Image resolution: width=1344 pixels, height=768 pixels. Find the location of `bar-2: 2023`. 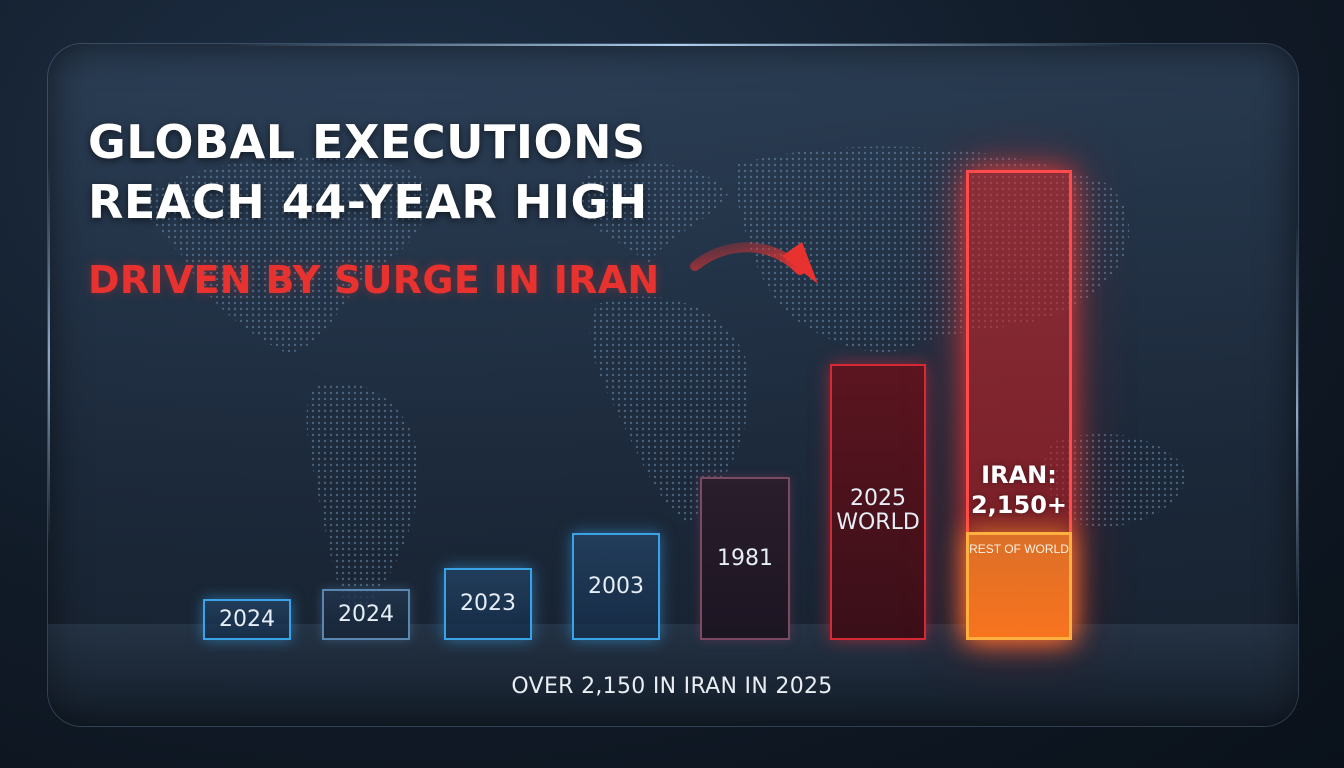

bar-2: 2023 is located at coordinates (488, 604).